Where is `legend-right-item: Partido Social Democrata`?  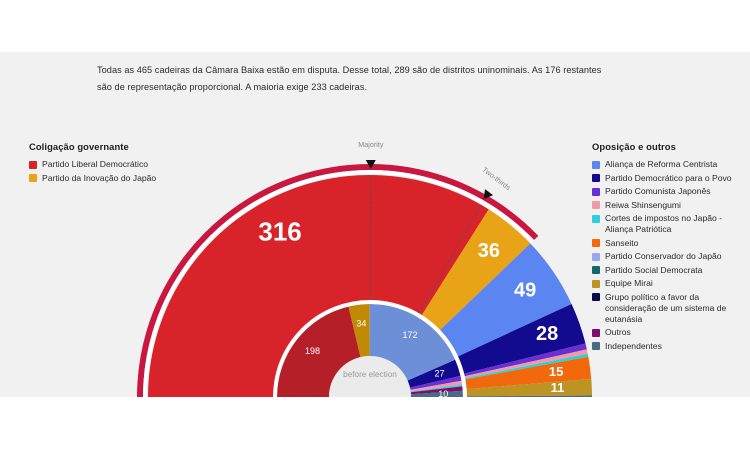 legend-right-item: Partido Social Democrata is located at coordinates (667, 270).